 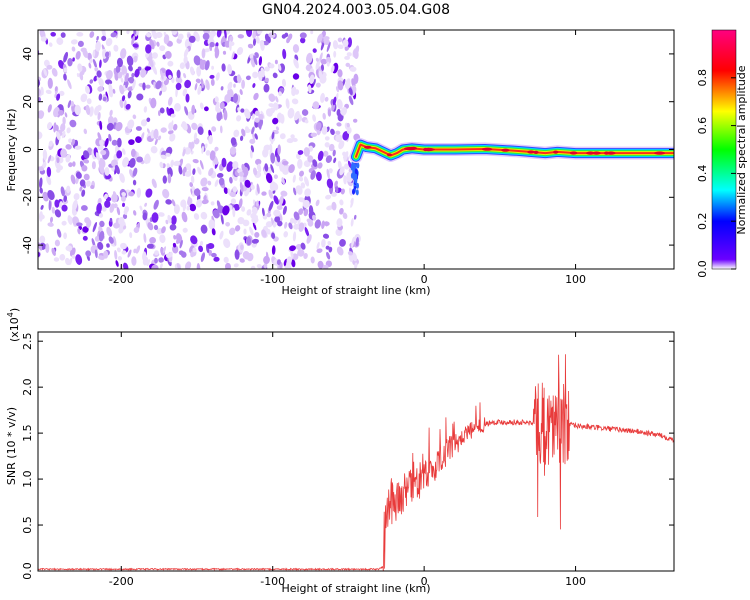 What do you see at coordinates (702, 269) in the screenshot?
I see `colorbar-tick-label: 0.0` at bounding box center [702, 269].